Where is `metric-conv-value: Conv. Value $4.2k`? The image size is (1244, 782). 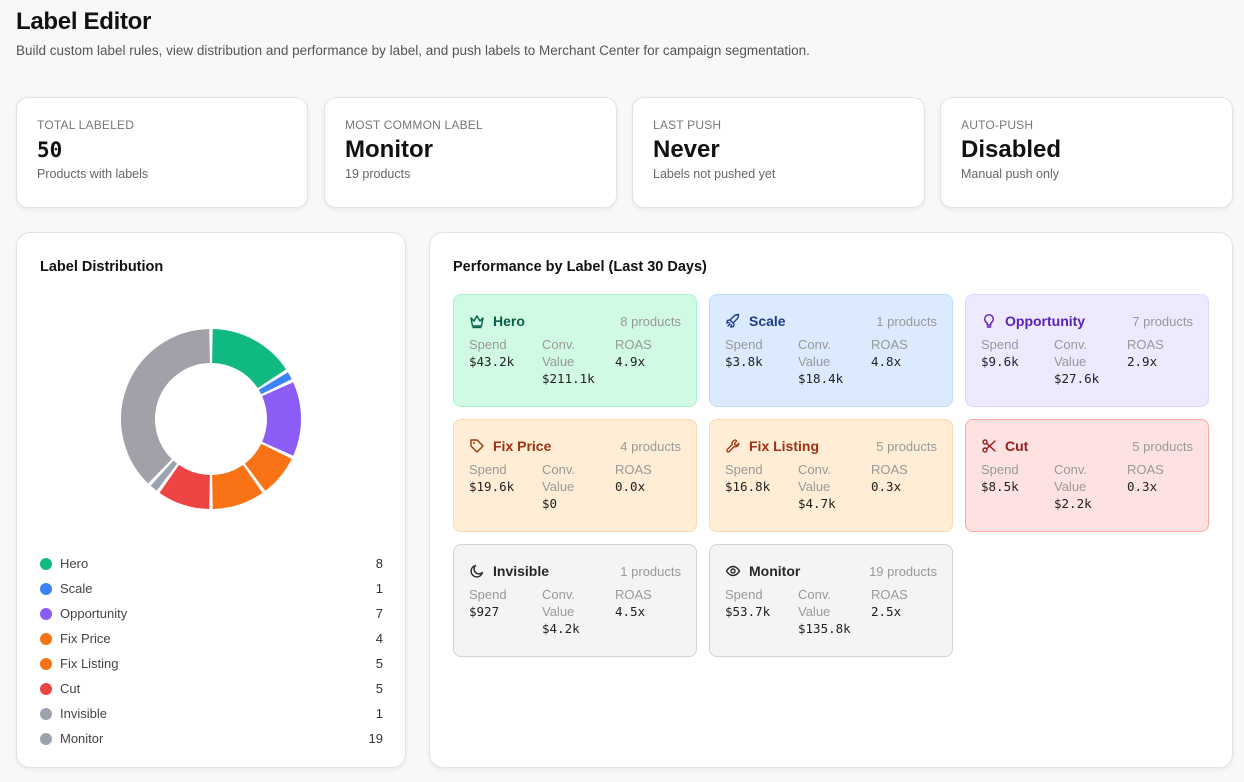 metric-conv-value: Conv. Value $4.2k is located at coordinates (578, 611).